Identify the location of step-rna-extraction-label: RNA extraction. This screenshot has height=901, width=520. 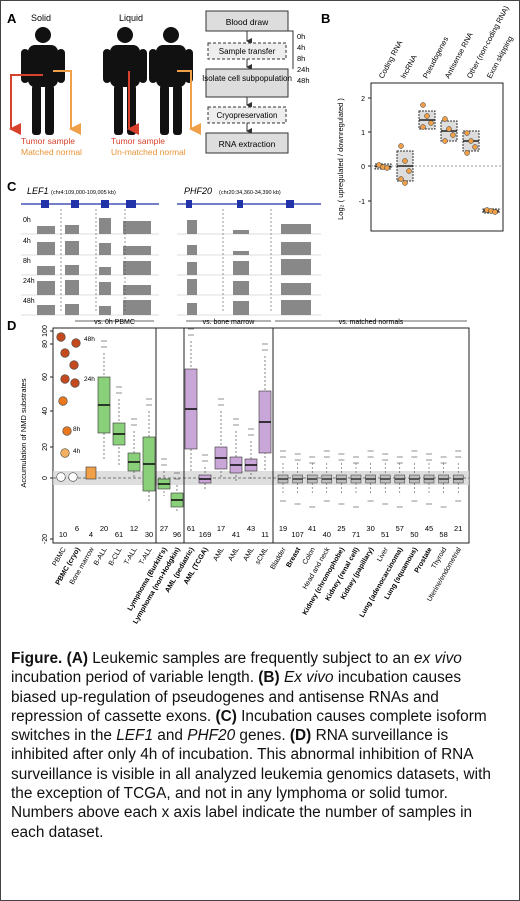
(247, 144).